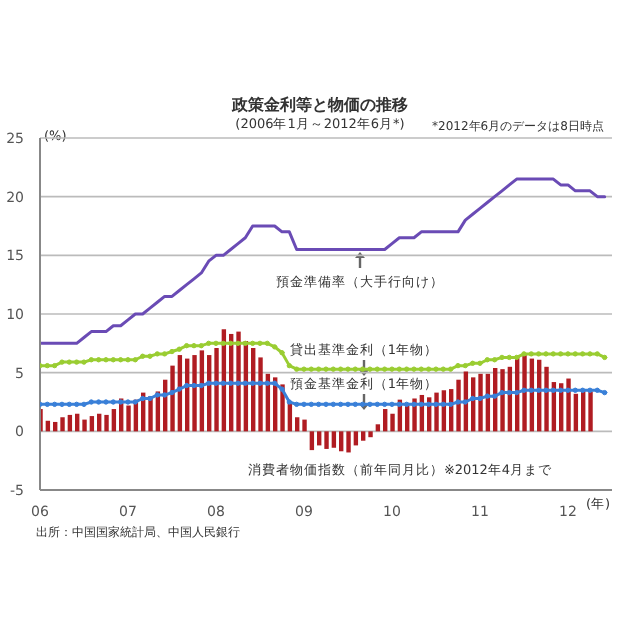 The image size is (640, 640). Describe the element at coordinates (320, 105) in the screenshot. I see `chart-title: 政策金利等と物価の推移` at that location.